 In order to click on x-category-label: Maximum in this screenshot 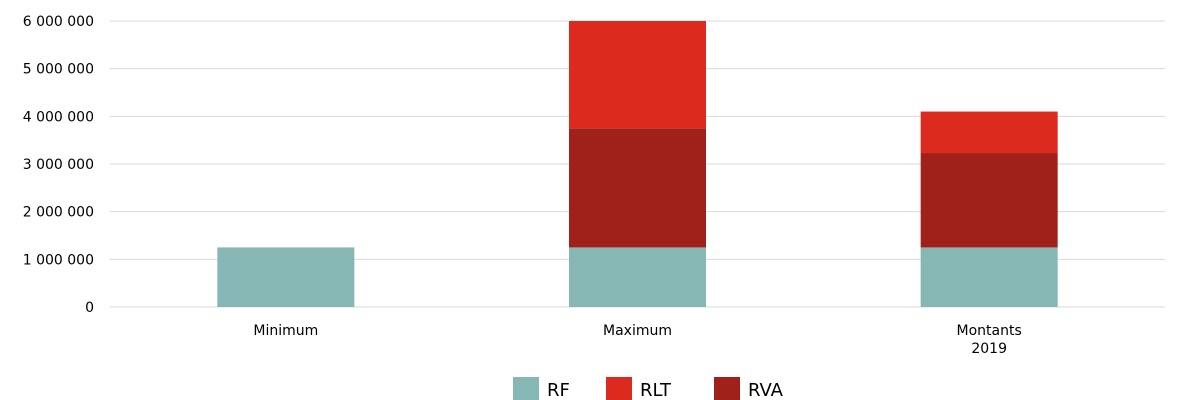, I will do `click(637, 331)`.